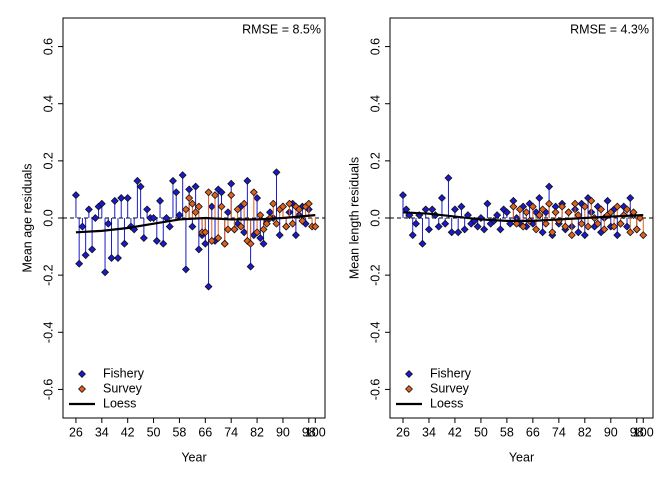 This screenshot has width=672, height=480. Describe the element at coordinates (119, 403) in the screenshot. I see `legend-label: Loess` at that location.